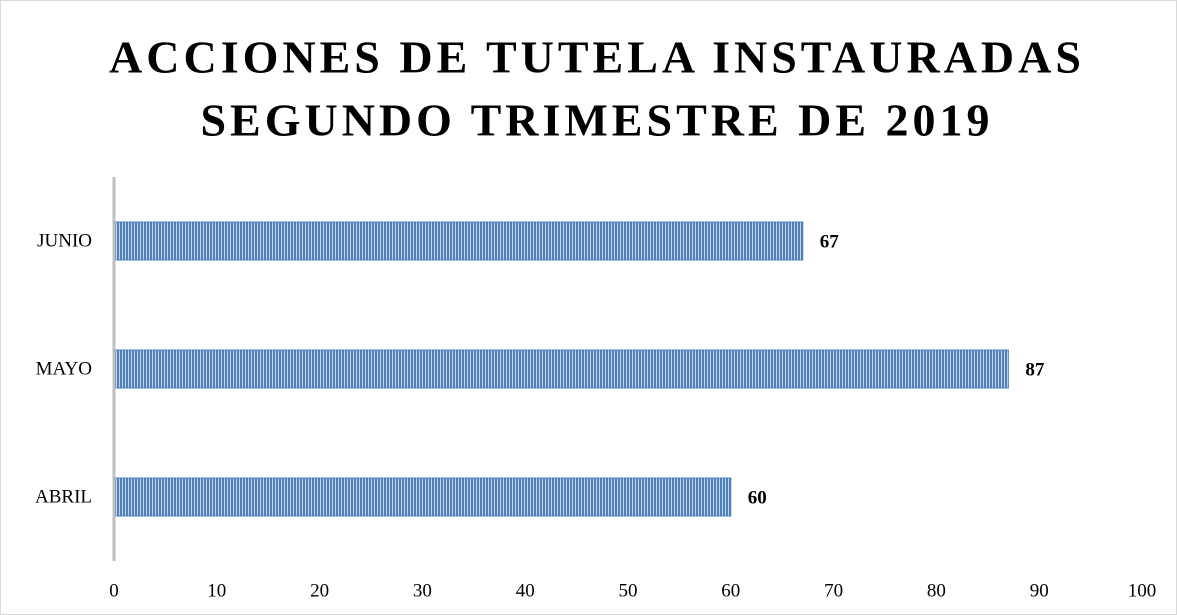  I want to click on y-tick-label: MAYO, so click(64, 368).